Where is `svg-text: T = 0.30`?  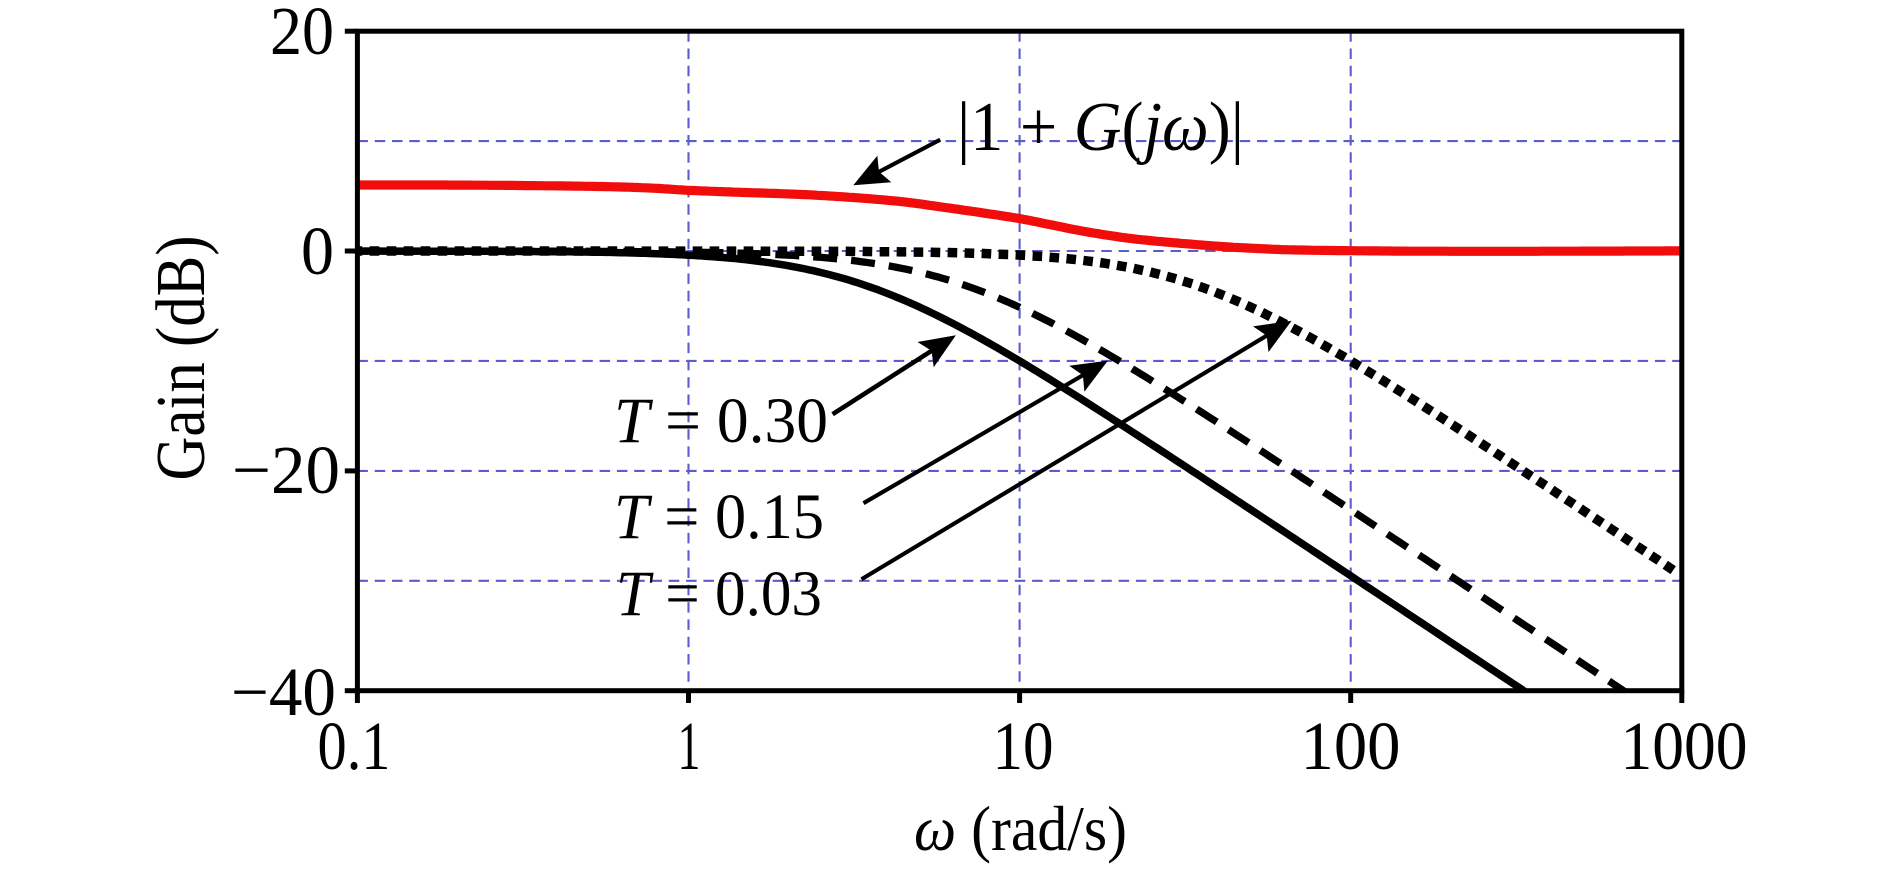 svg-text: T = 0.30 is located at coordinates (721, 421).